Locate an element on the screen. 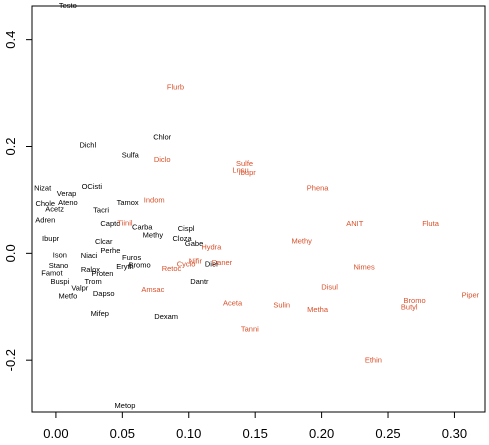  point-label: Nizat is located at coordinates (43, 188).